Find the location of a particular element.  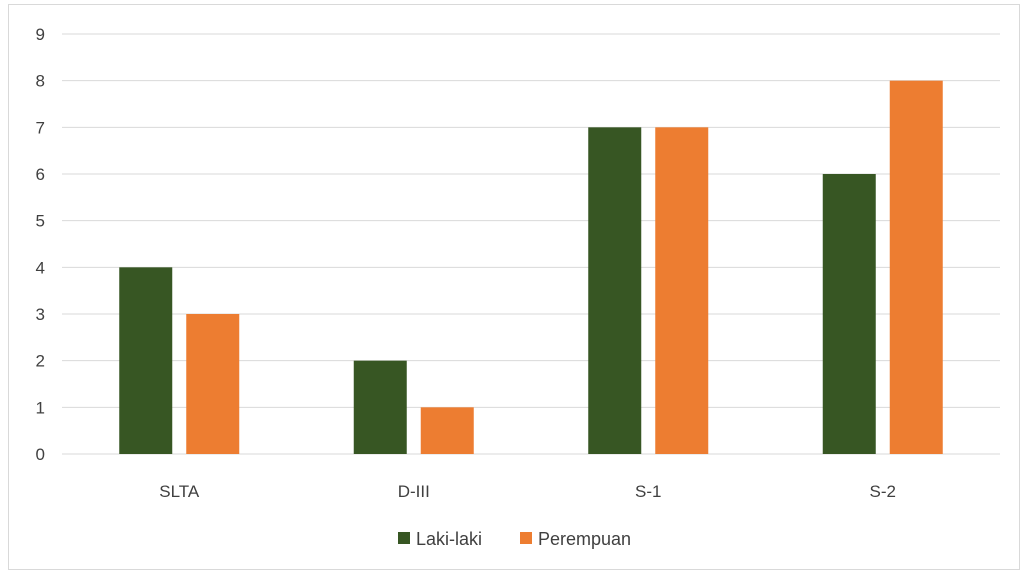

y-tick-label: 7 is located at coordinates (40, 127).